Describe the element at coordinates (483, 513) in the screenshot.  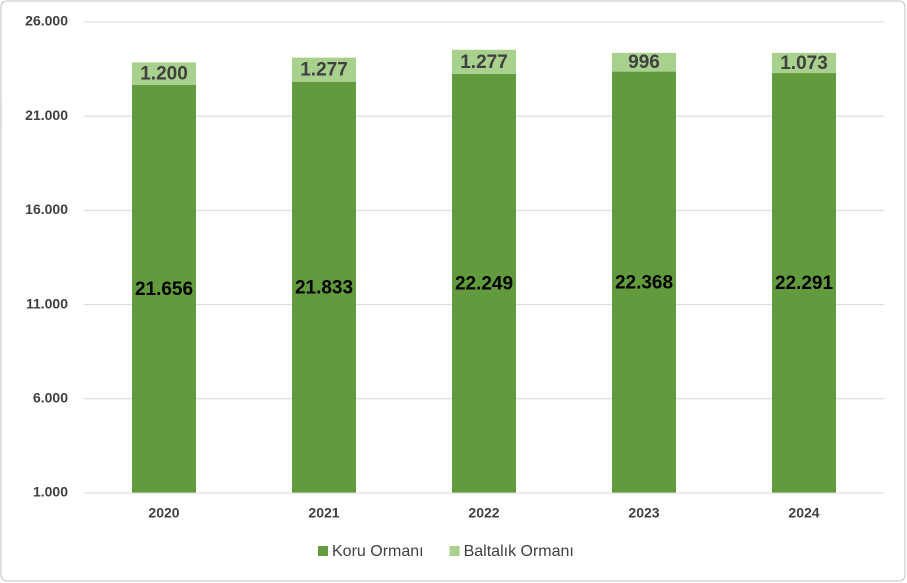
I see `x-tick-label: 2022` at that location.